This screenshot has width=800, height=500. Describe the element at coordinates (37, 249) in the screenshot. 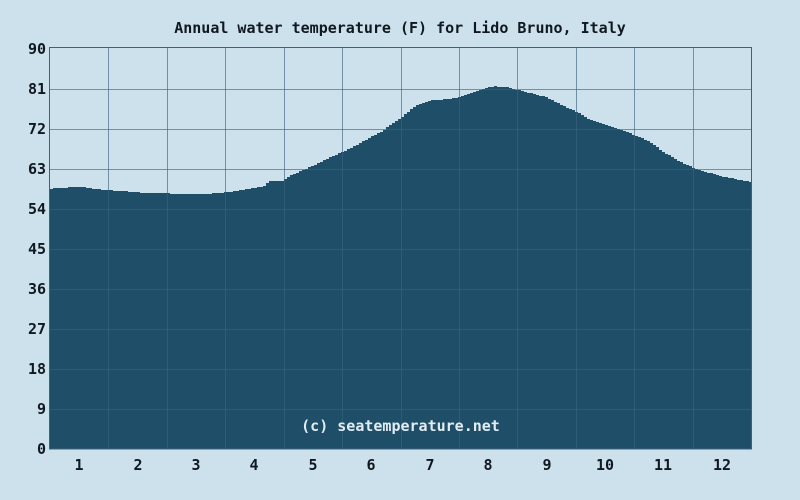

I see `y-axis-tick-label: 45` at that location.